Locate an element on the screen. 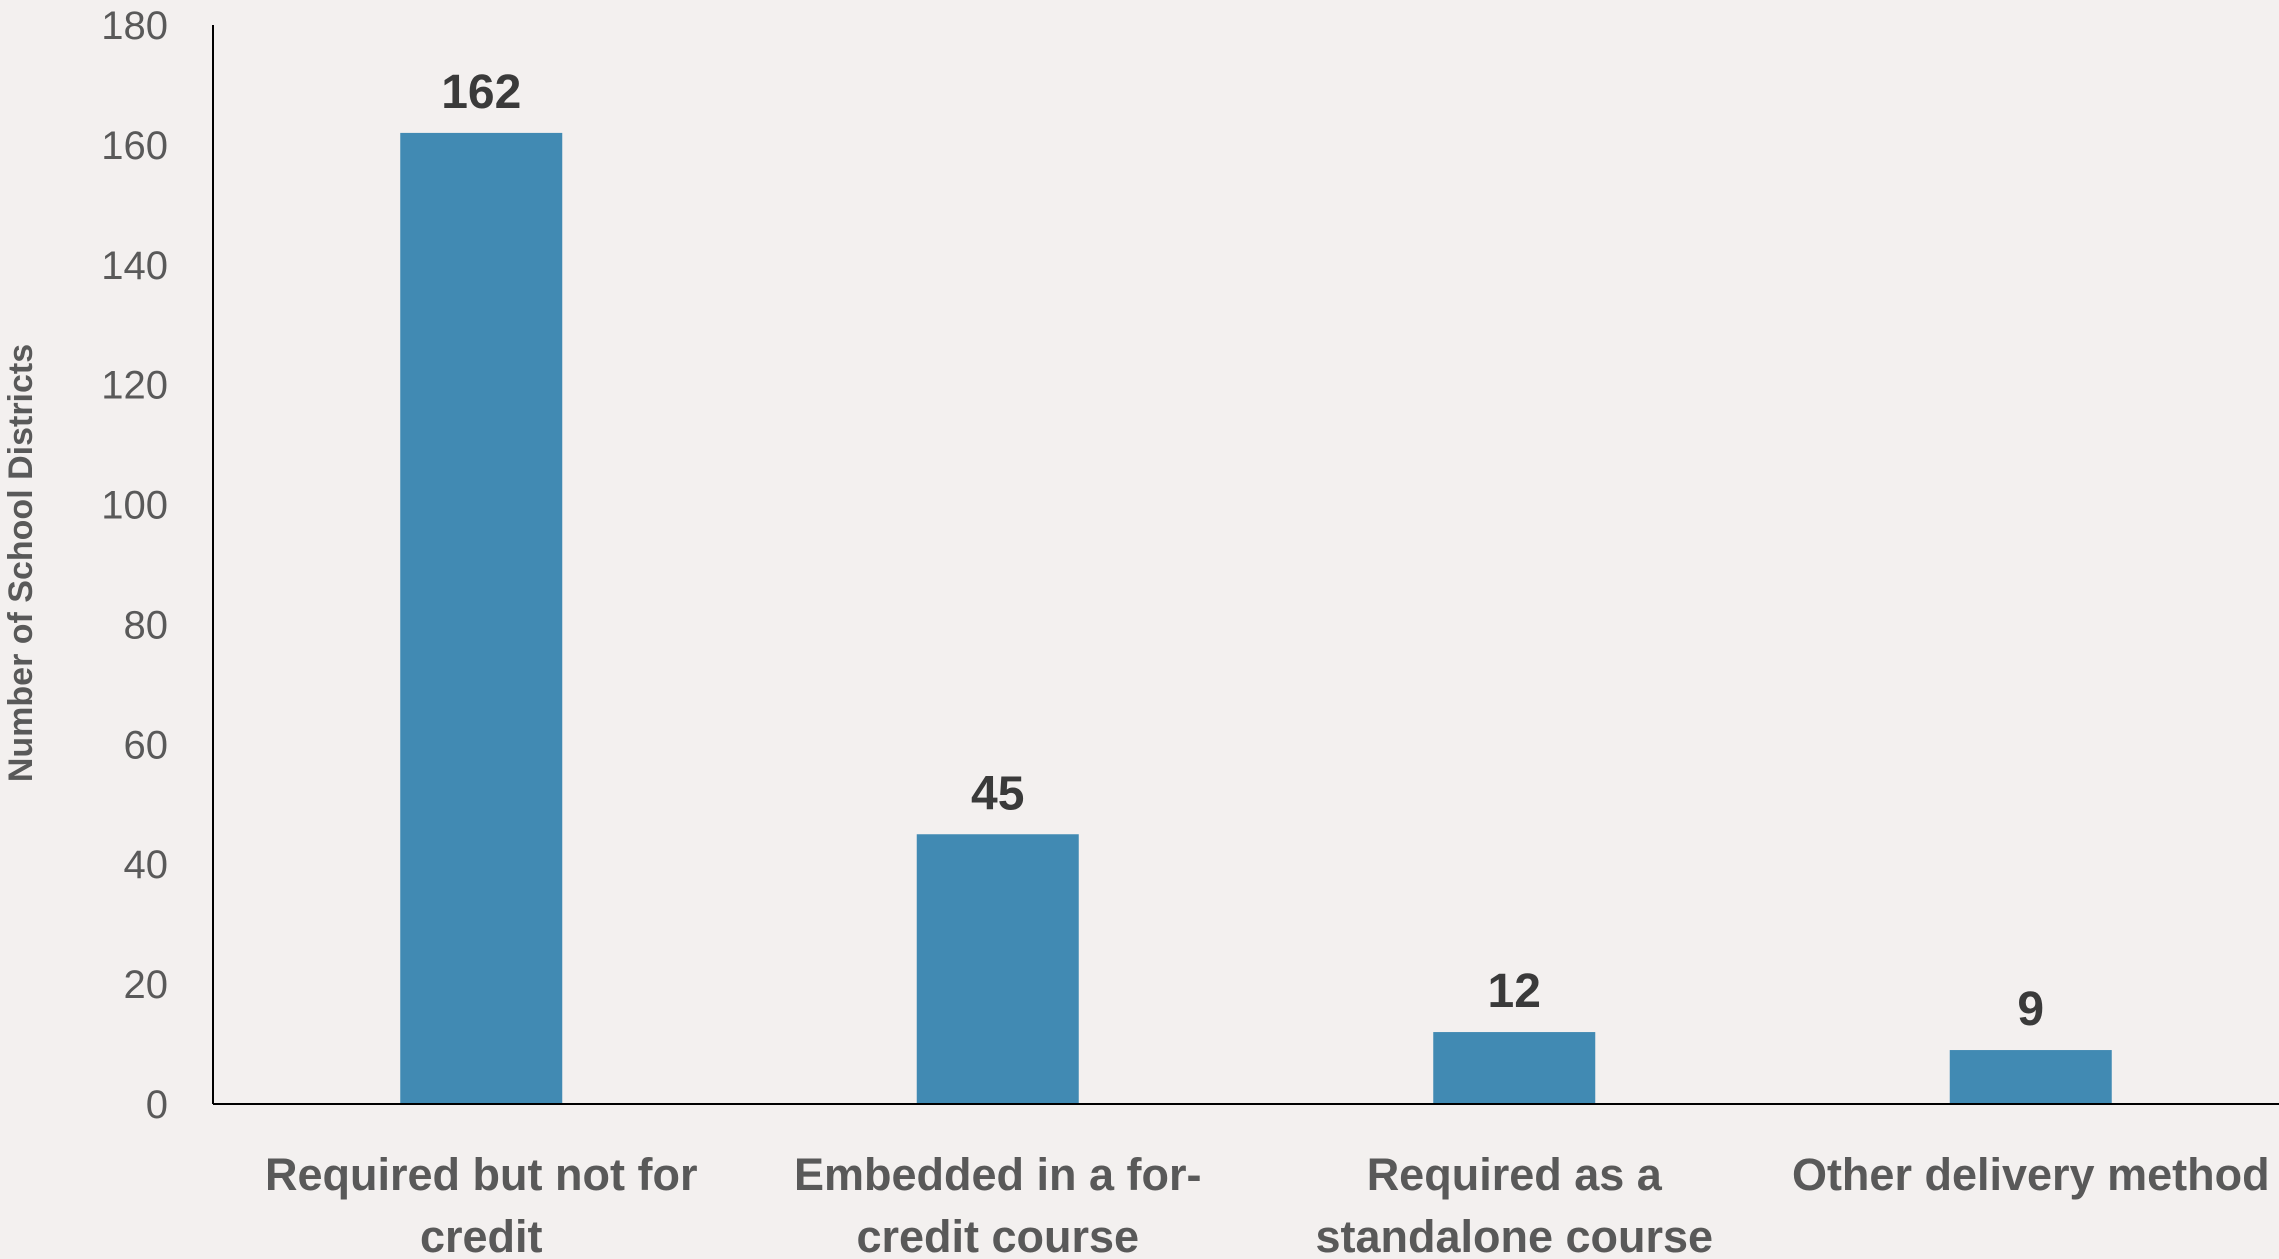  x-category-label-line: credit course is located at coordinates (997, 1235).